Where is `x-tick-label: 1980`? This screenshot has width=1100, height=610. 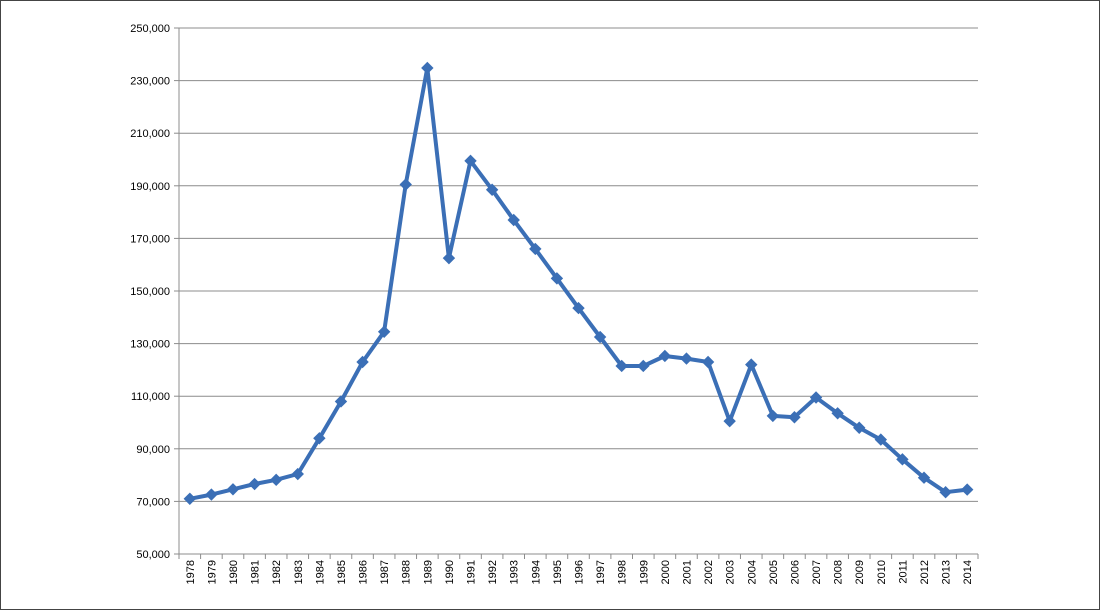 x-tick-label: 1980 is located at coordinates (234, 572).